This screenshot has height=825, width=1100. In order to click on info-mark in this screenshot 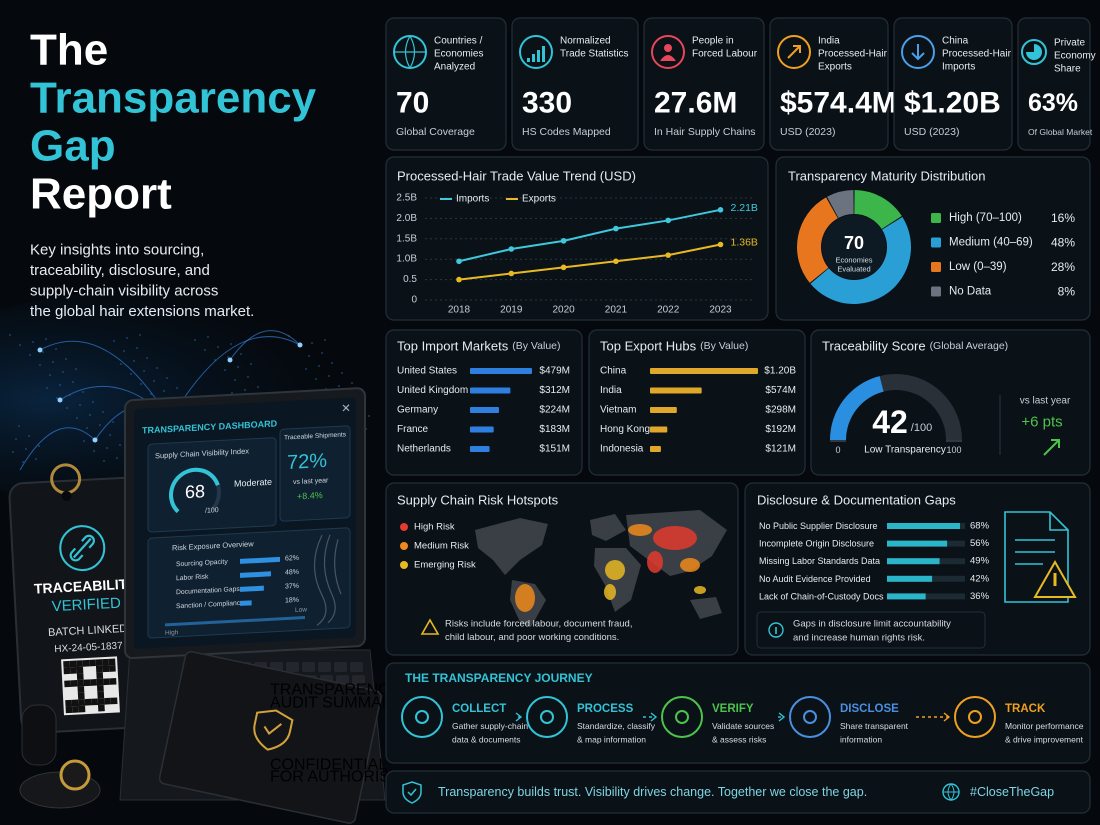, I will do `click(776, 630)`.